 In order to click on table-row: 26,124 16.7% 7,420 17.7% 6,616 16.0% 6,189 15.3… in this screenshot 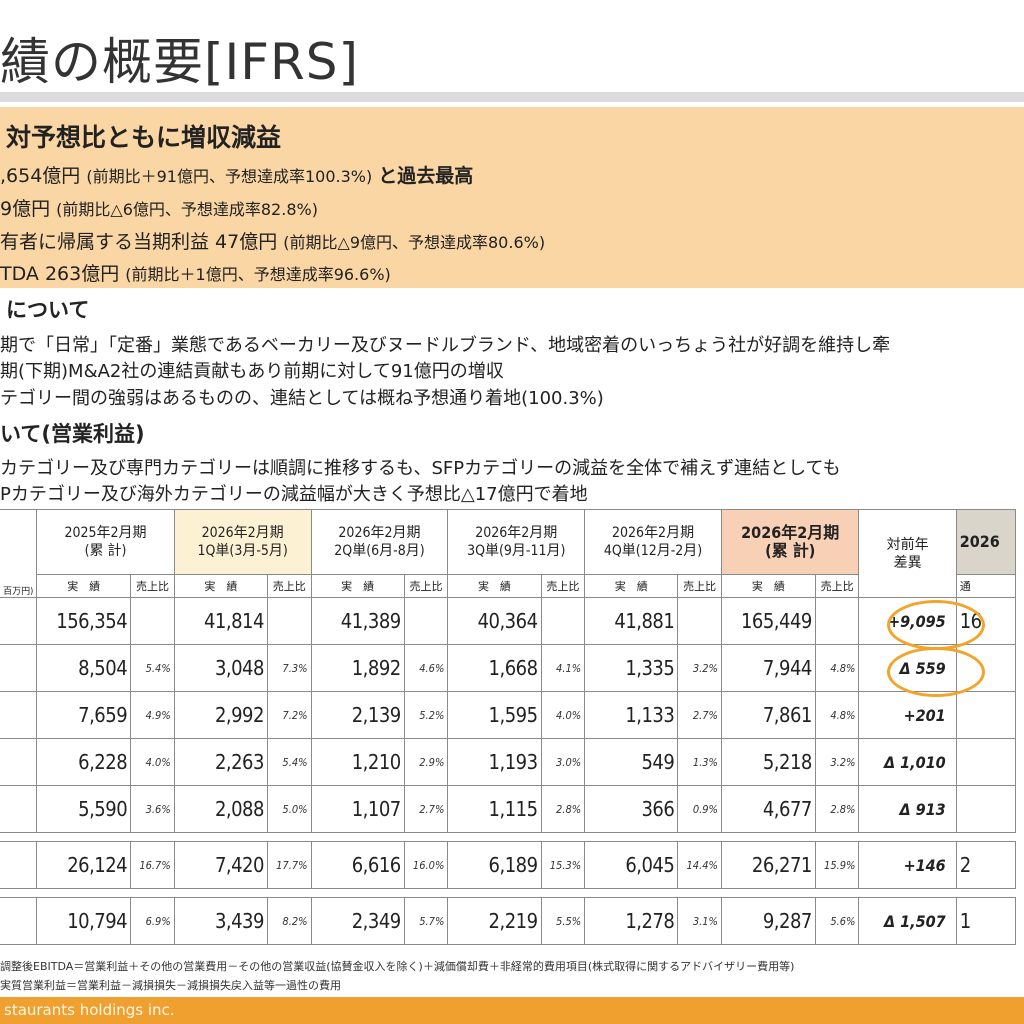, I will do `click(508, 865)`.